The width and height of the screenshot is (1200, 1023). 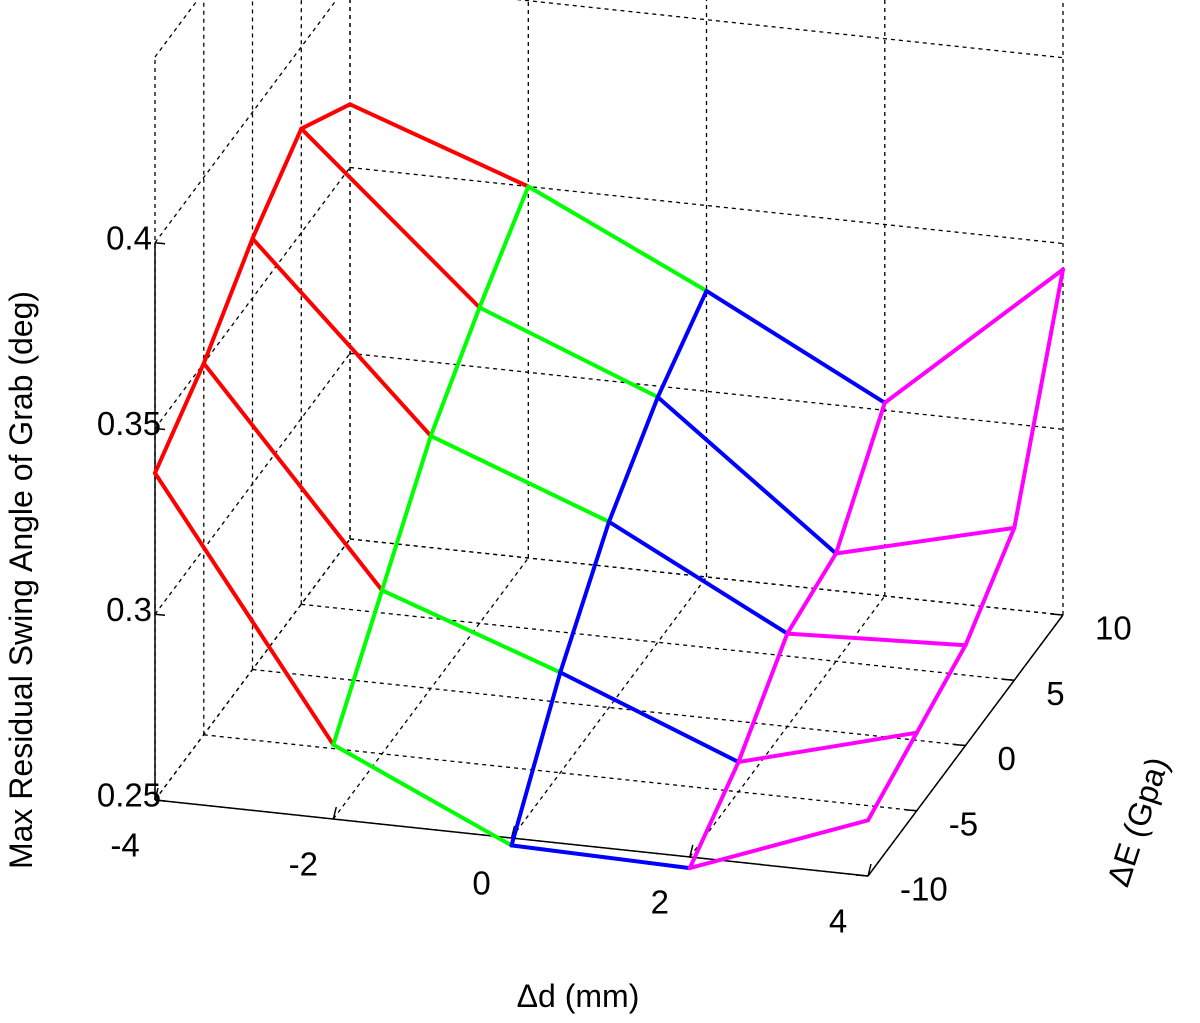 What do you see at coordinates (21, 580) in the screenshot?
I see `z-axis-label: Max Residual Swing Angle of Grab (deg)` at bounding box center [21, 580].